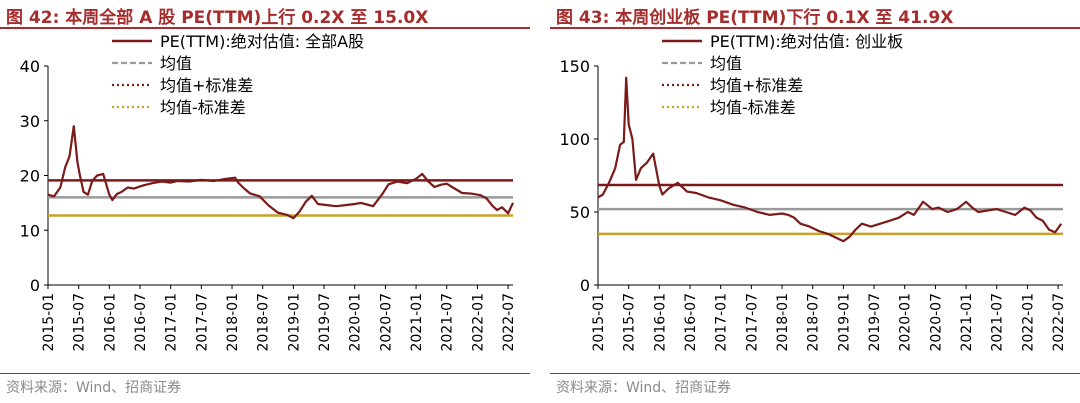  I want to click on series-line, so click(280, 172).